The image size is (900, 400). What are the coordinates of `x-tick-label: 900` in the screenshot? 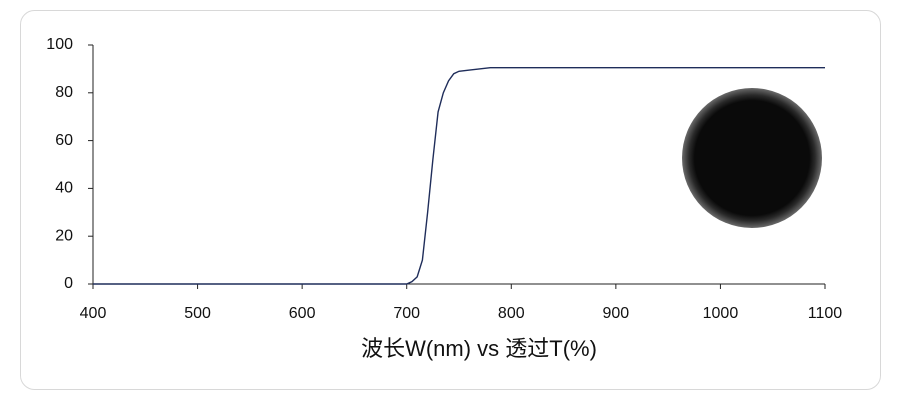 It's located at (616, 313).